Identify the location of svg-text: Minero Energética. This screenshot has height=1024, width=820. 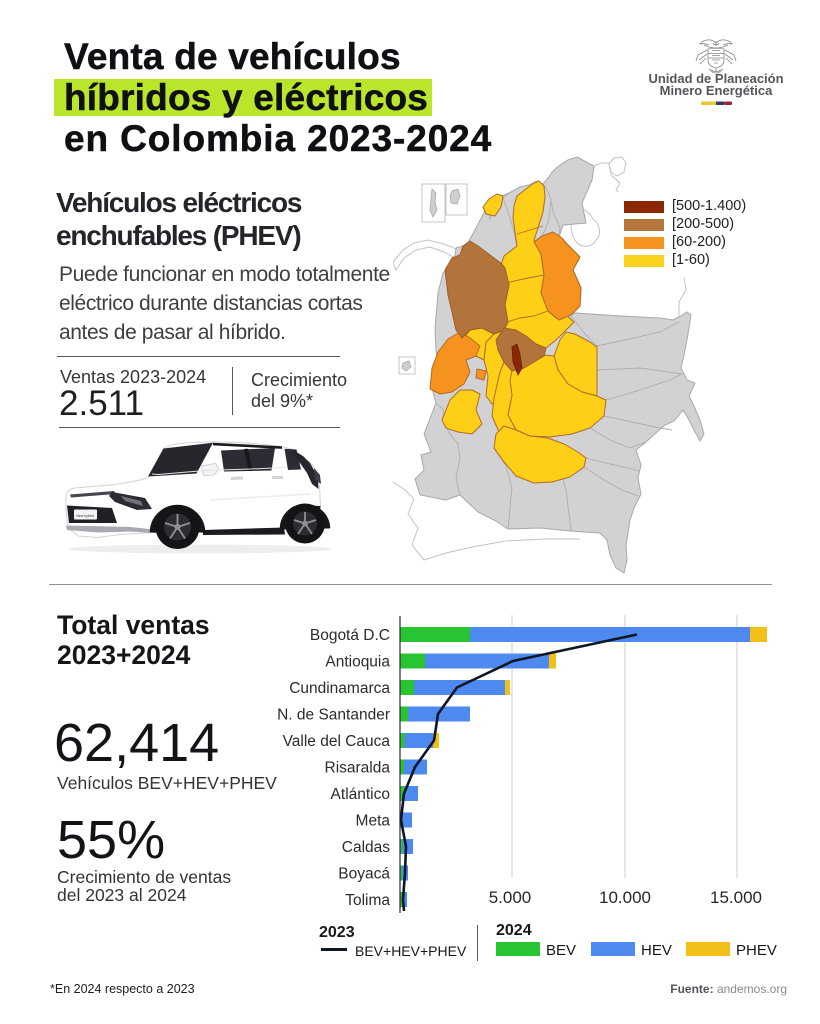
(716, 90).